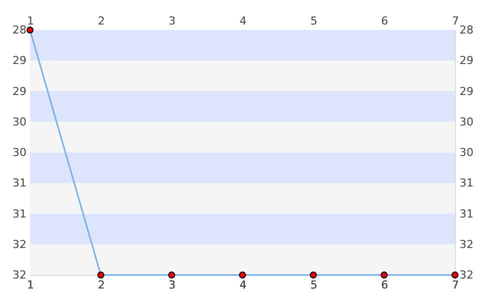 The height and width of the screenshot is (300, 485). What do you see at coordinates (314, 21) in the screenshot?
I see `x2-tick-label: 5` at bounding box center [314, 21].